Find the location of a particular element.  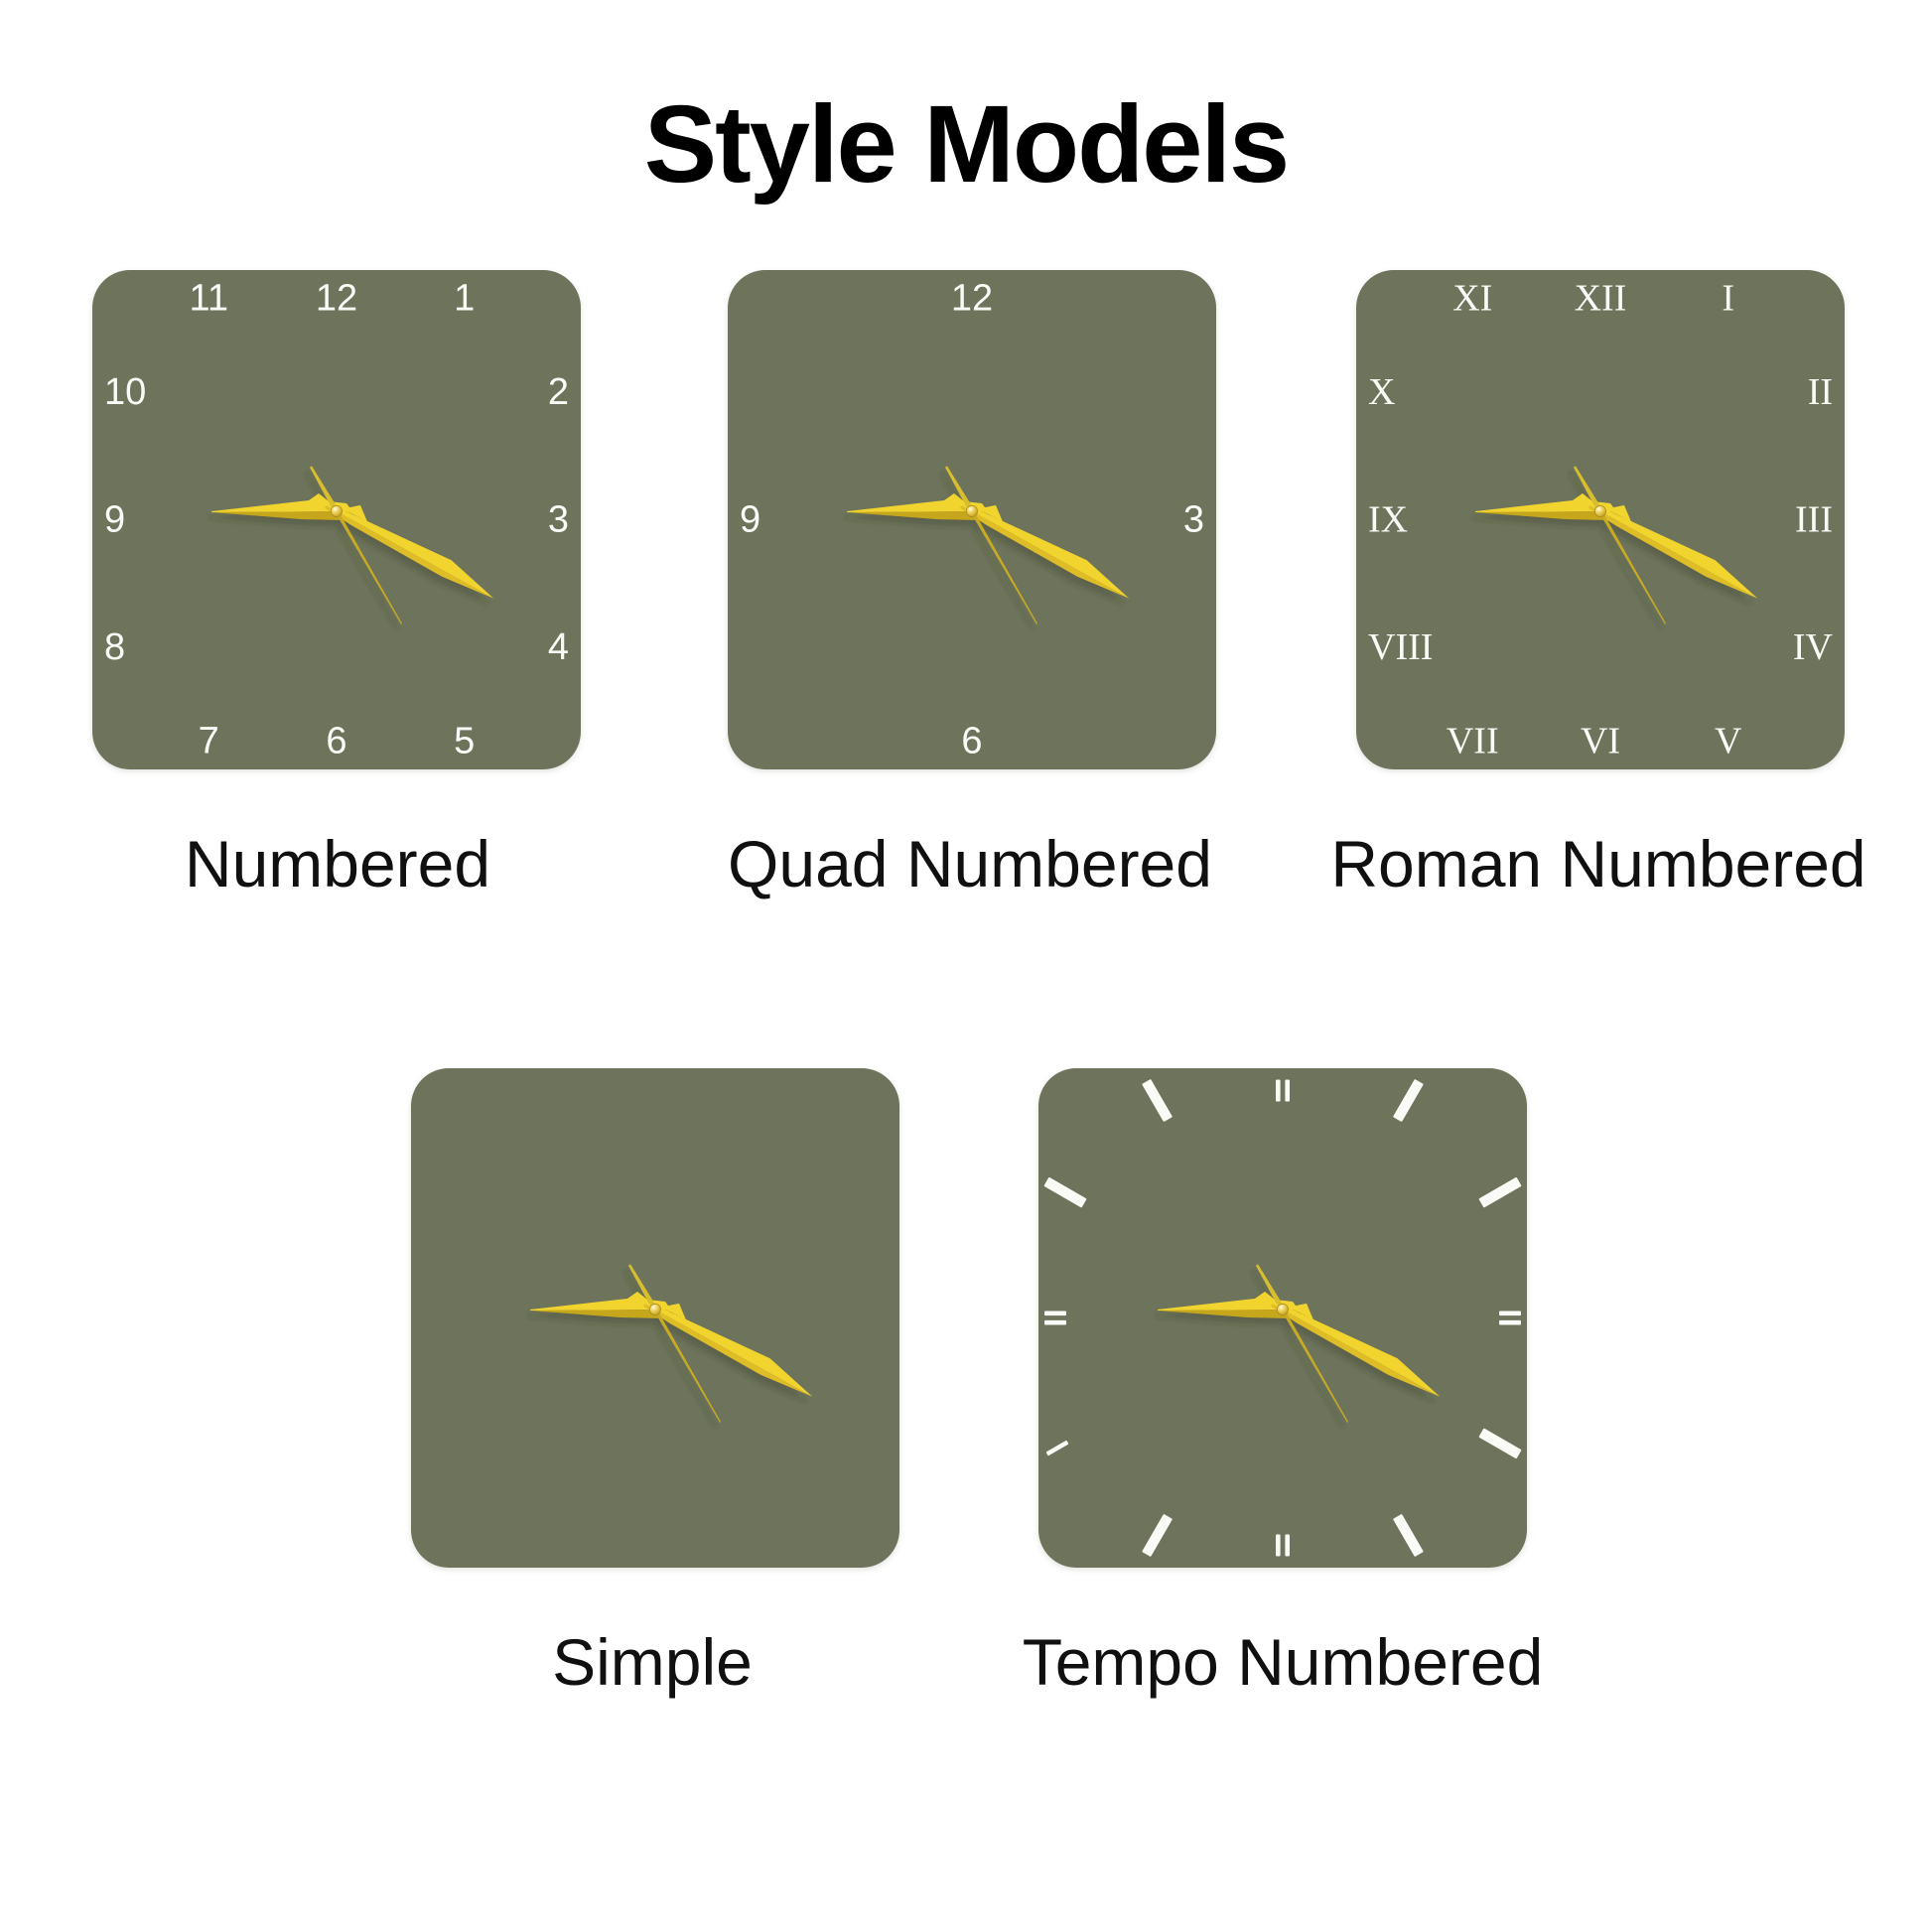

clock-tile-roman-numbered: I II III IV V VI VII VIII IX X XI XII is located at coordinates (1600, 520).